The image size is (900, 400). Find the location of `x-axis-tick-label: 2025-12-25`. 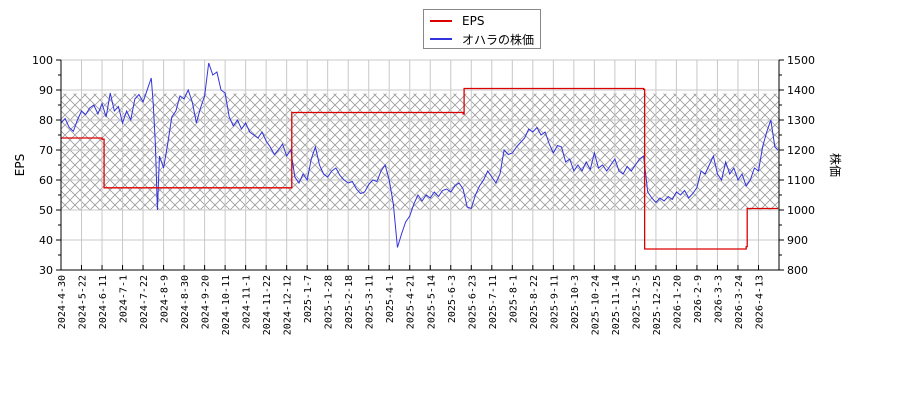

x-axis-tick-label: 2025-12-25 is located at coordinates (657, 305).